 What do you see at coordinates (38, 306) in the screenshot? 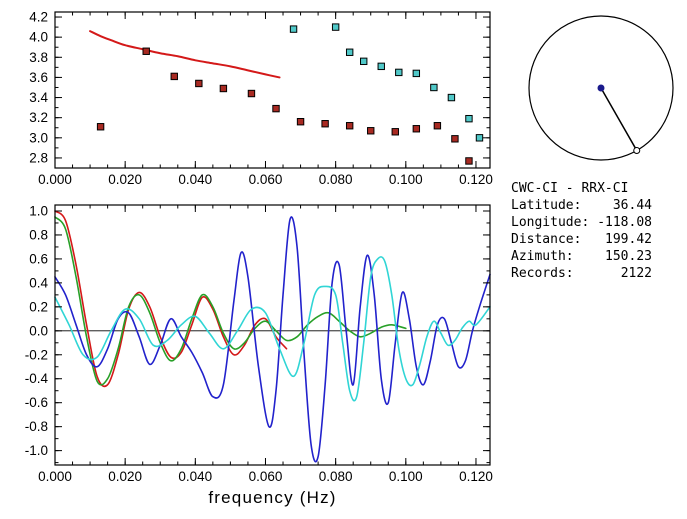
I see `y-tick-label: 0.2` at bounding box center [38, 306].